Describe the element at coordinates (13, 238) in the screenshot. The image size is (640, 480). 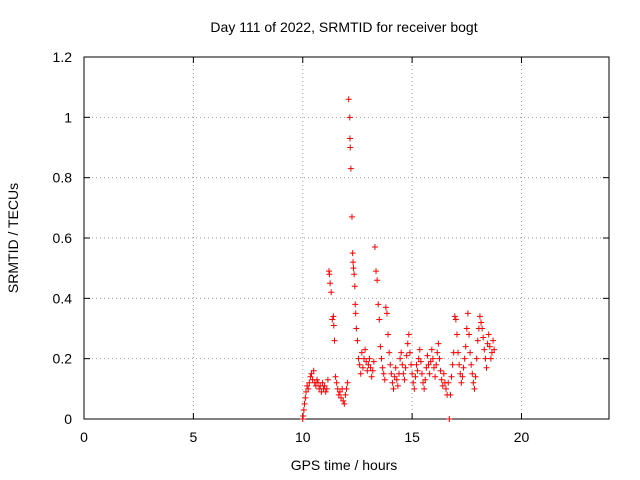
I see `y-axis-label: SRMTID / TECUs` at that location.